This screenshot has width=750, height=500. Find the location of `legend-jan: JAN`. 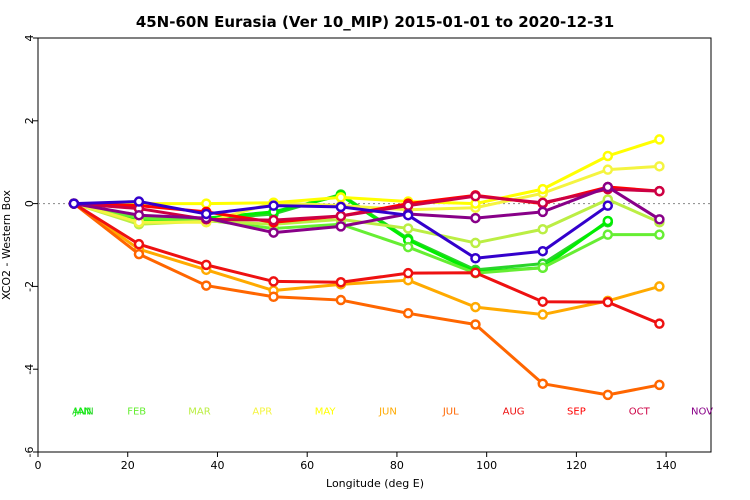

legend-jan: JAN is located at coordinates (82, 412).